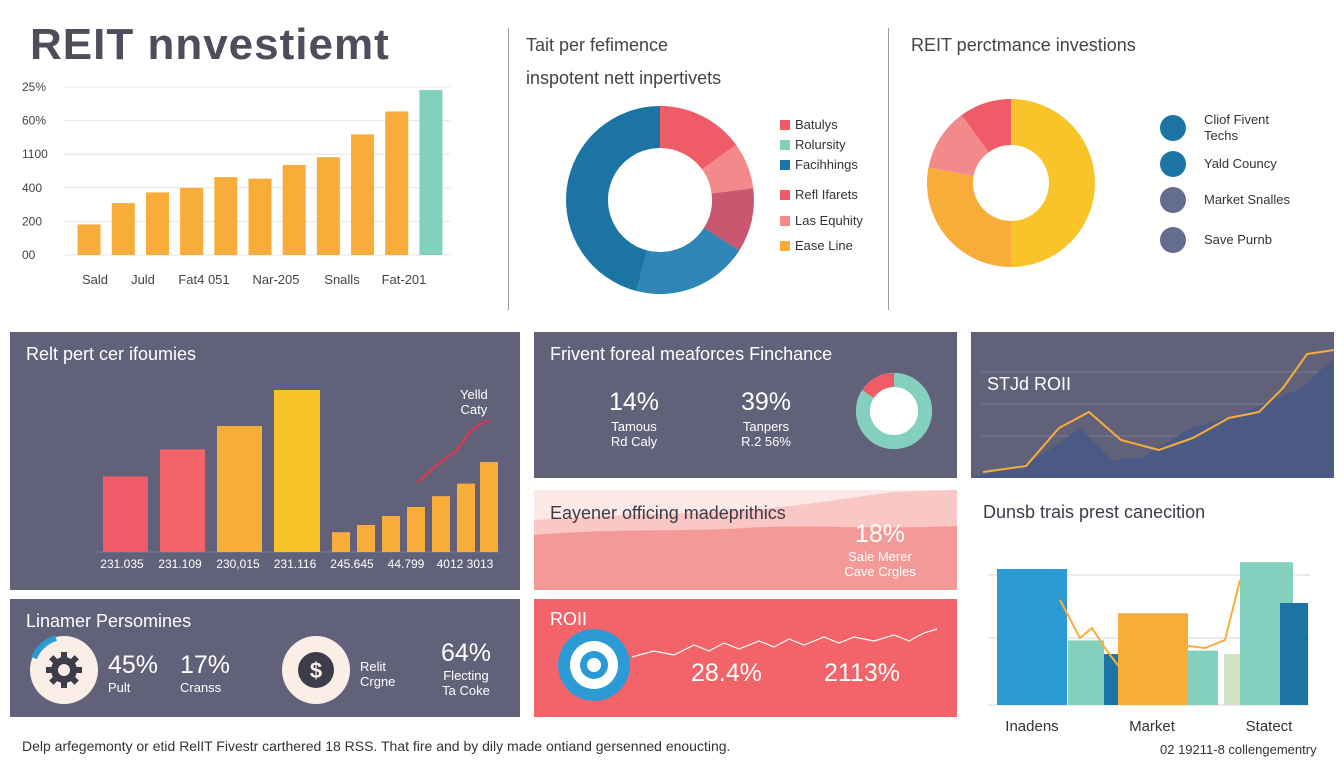  Describe the element at coordinates (34, 87) in the screenshot. I see `y-tick-label: 25%` at that location.